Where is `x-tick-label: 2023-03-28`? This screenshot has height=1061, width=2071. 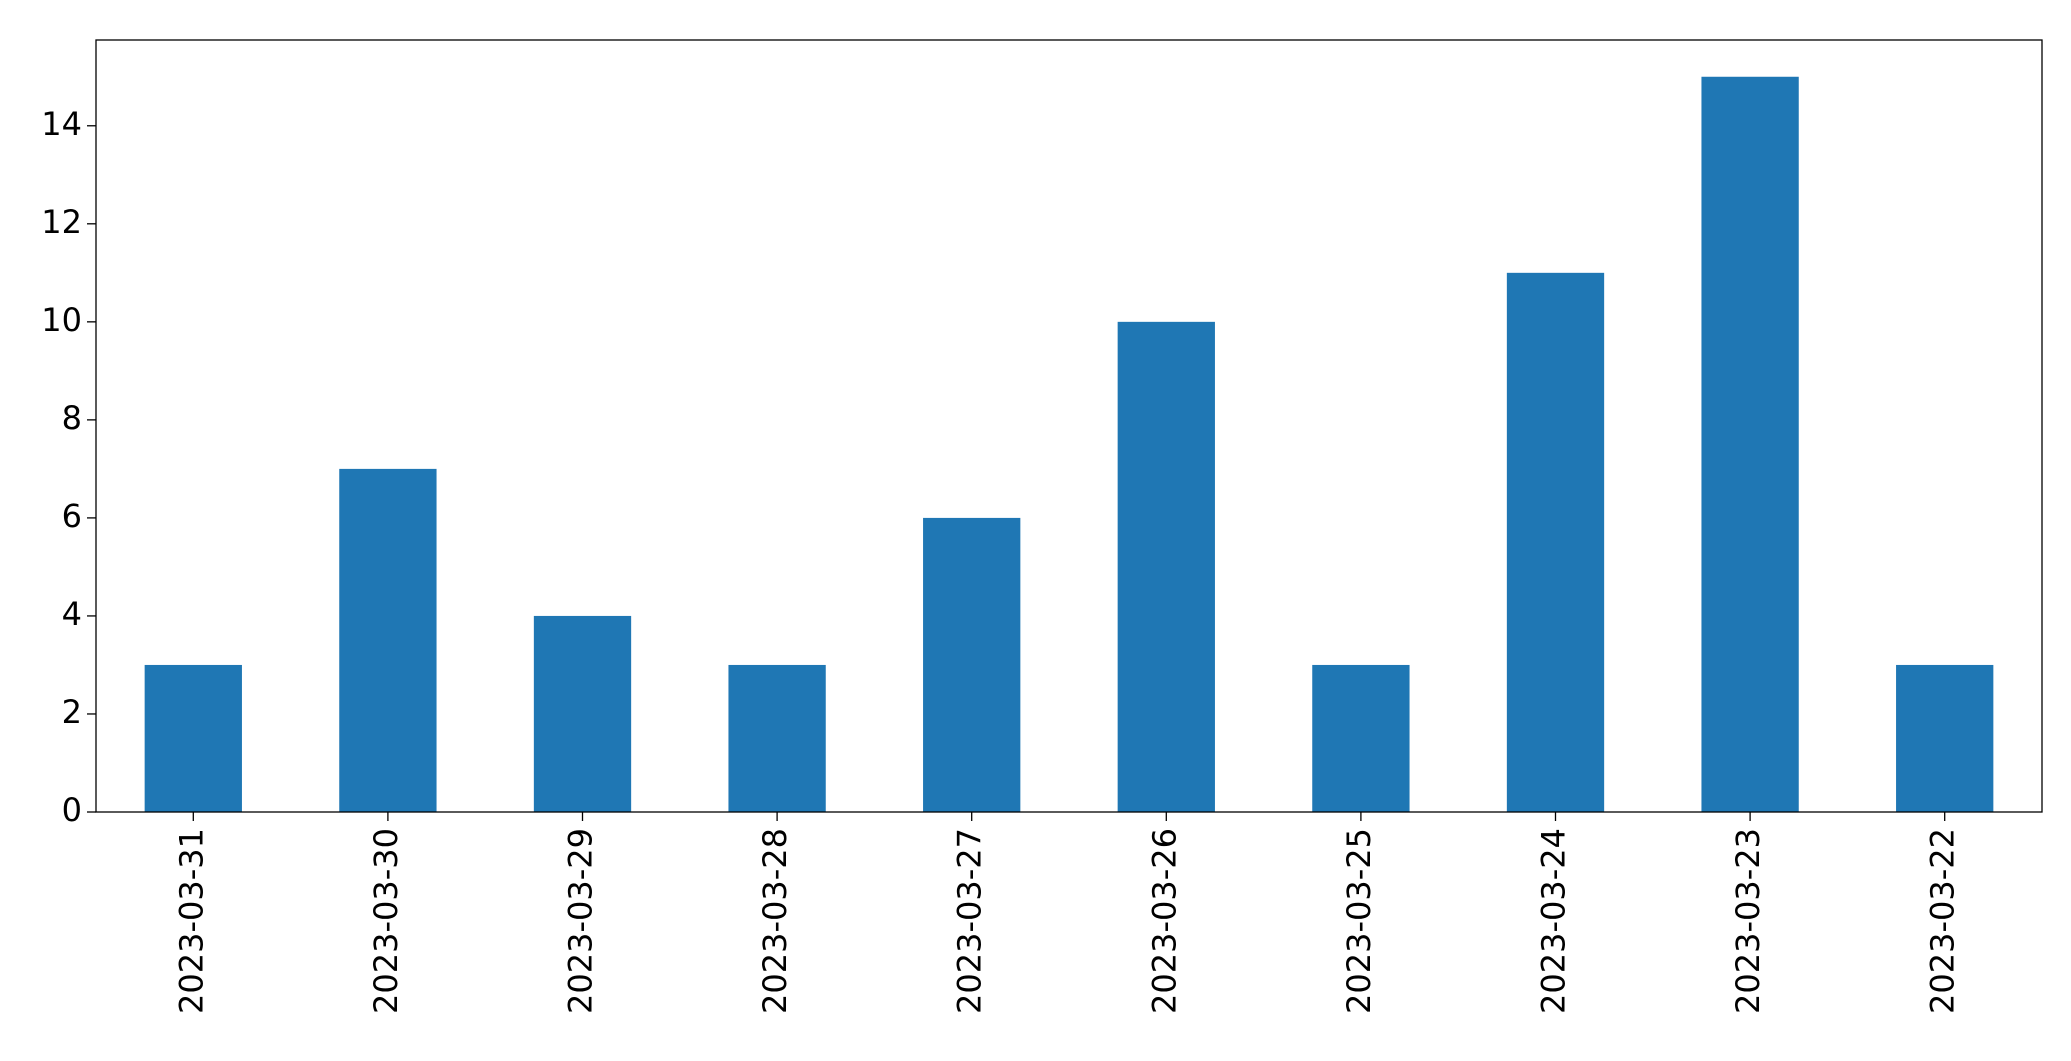 x-tick-label: 2023-03-28 is located at coordinates (775, 921).